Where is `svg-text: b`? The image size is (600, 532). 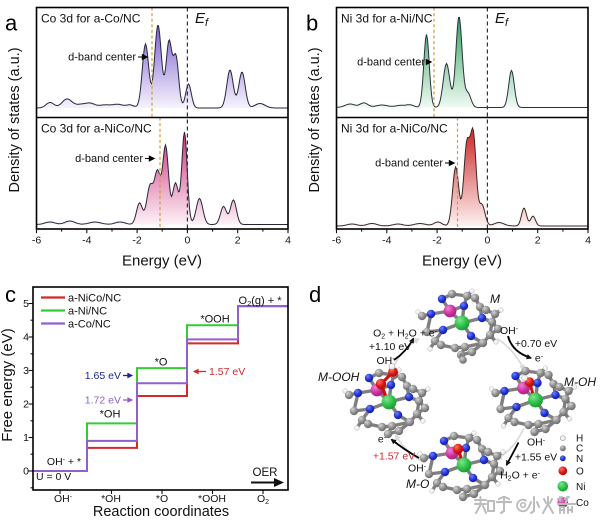 svg-text: b is located at coordinates (312, 23).